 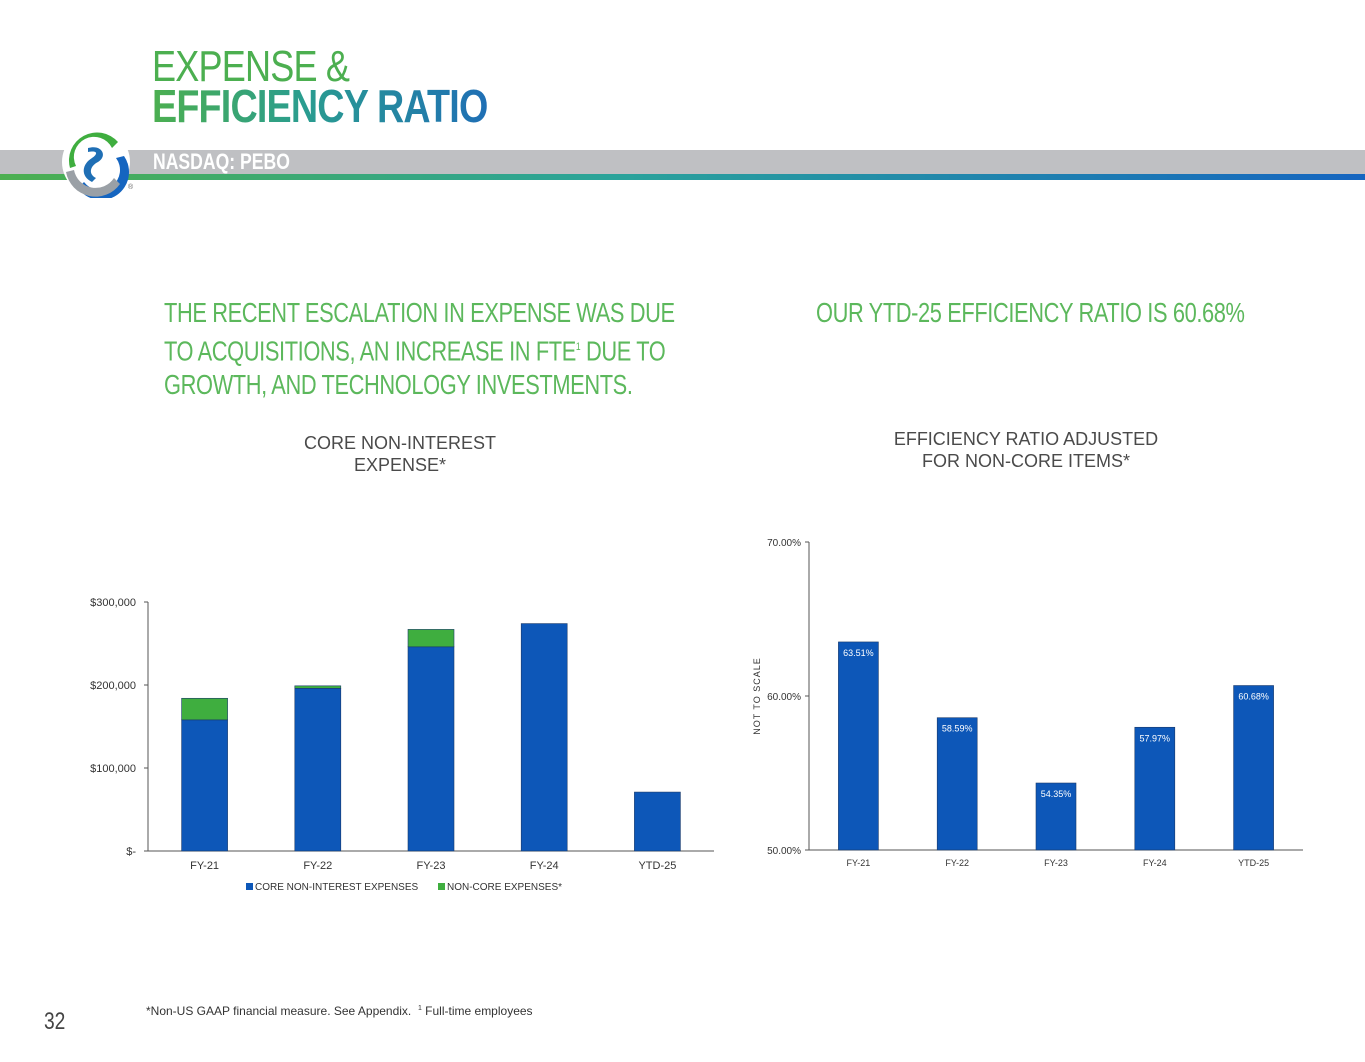 What do you see at coordinates (784, 697) in the screenshot?
I see `y-tick-label: 60.00%` at bounding box center [784, 697].